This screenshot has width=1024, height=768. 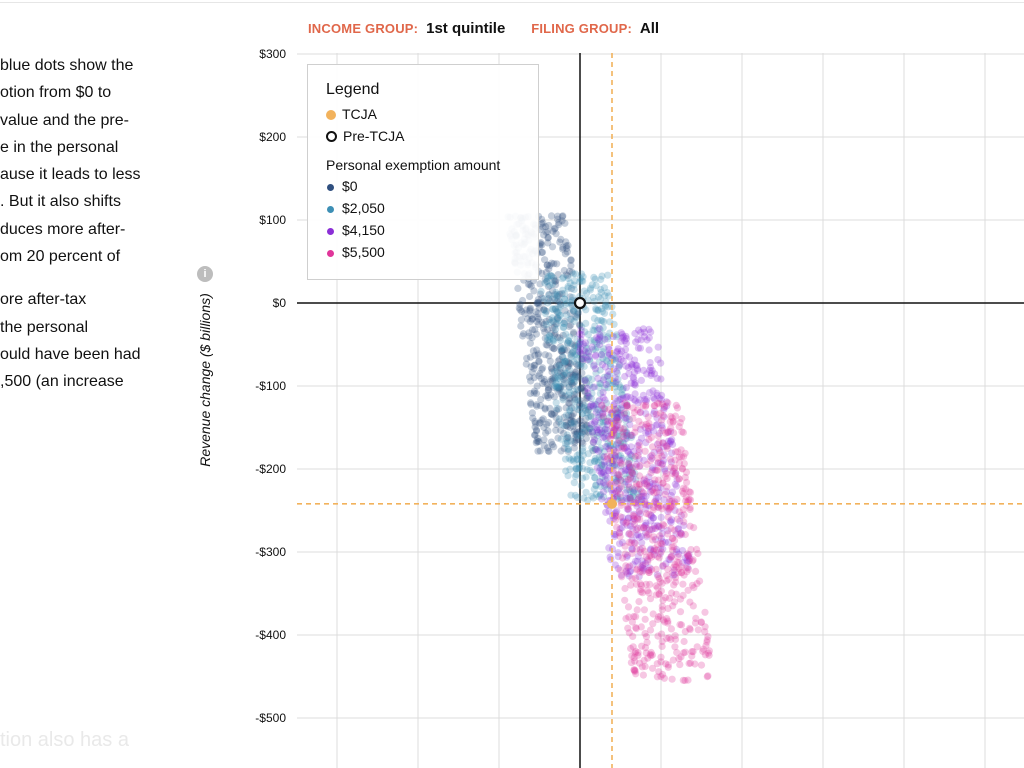 I want to click on legend-item-pre-tcja: Pre-TCJA, so click(x=423, y=136).